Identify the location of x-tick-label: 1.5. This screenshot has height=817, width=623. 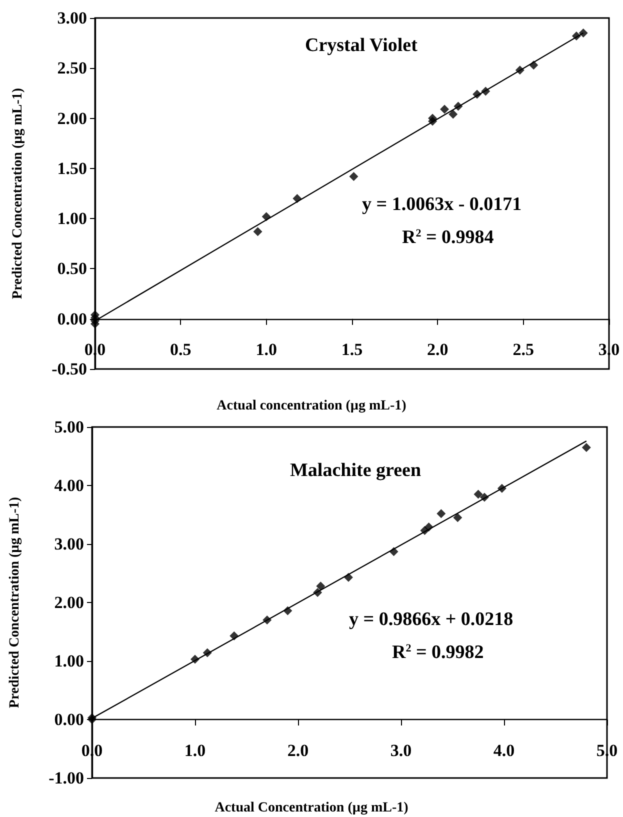
(352, 349).